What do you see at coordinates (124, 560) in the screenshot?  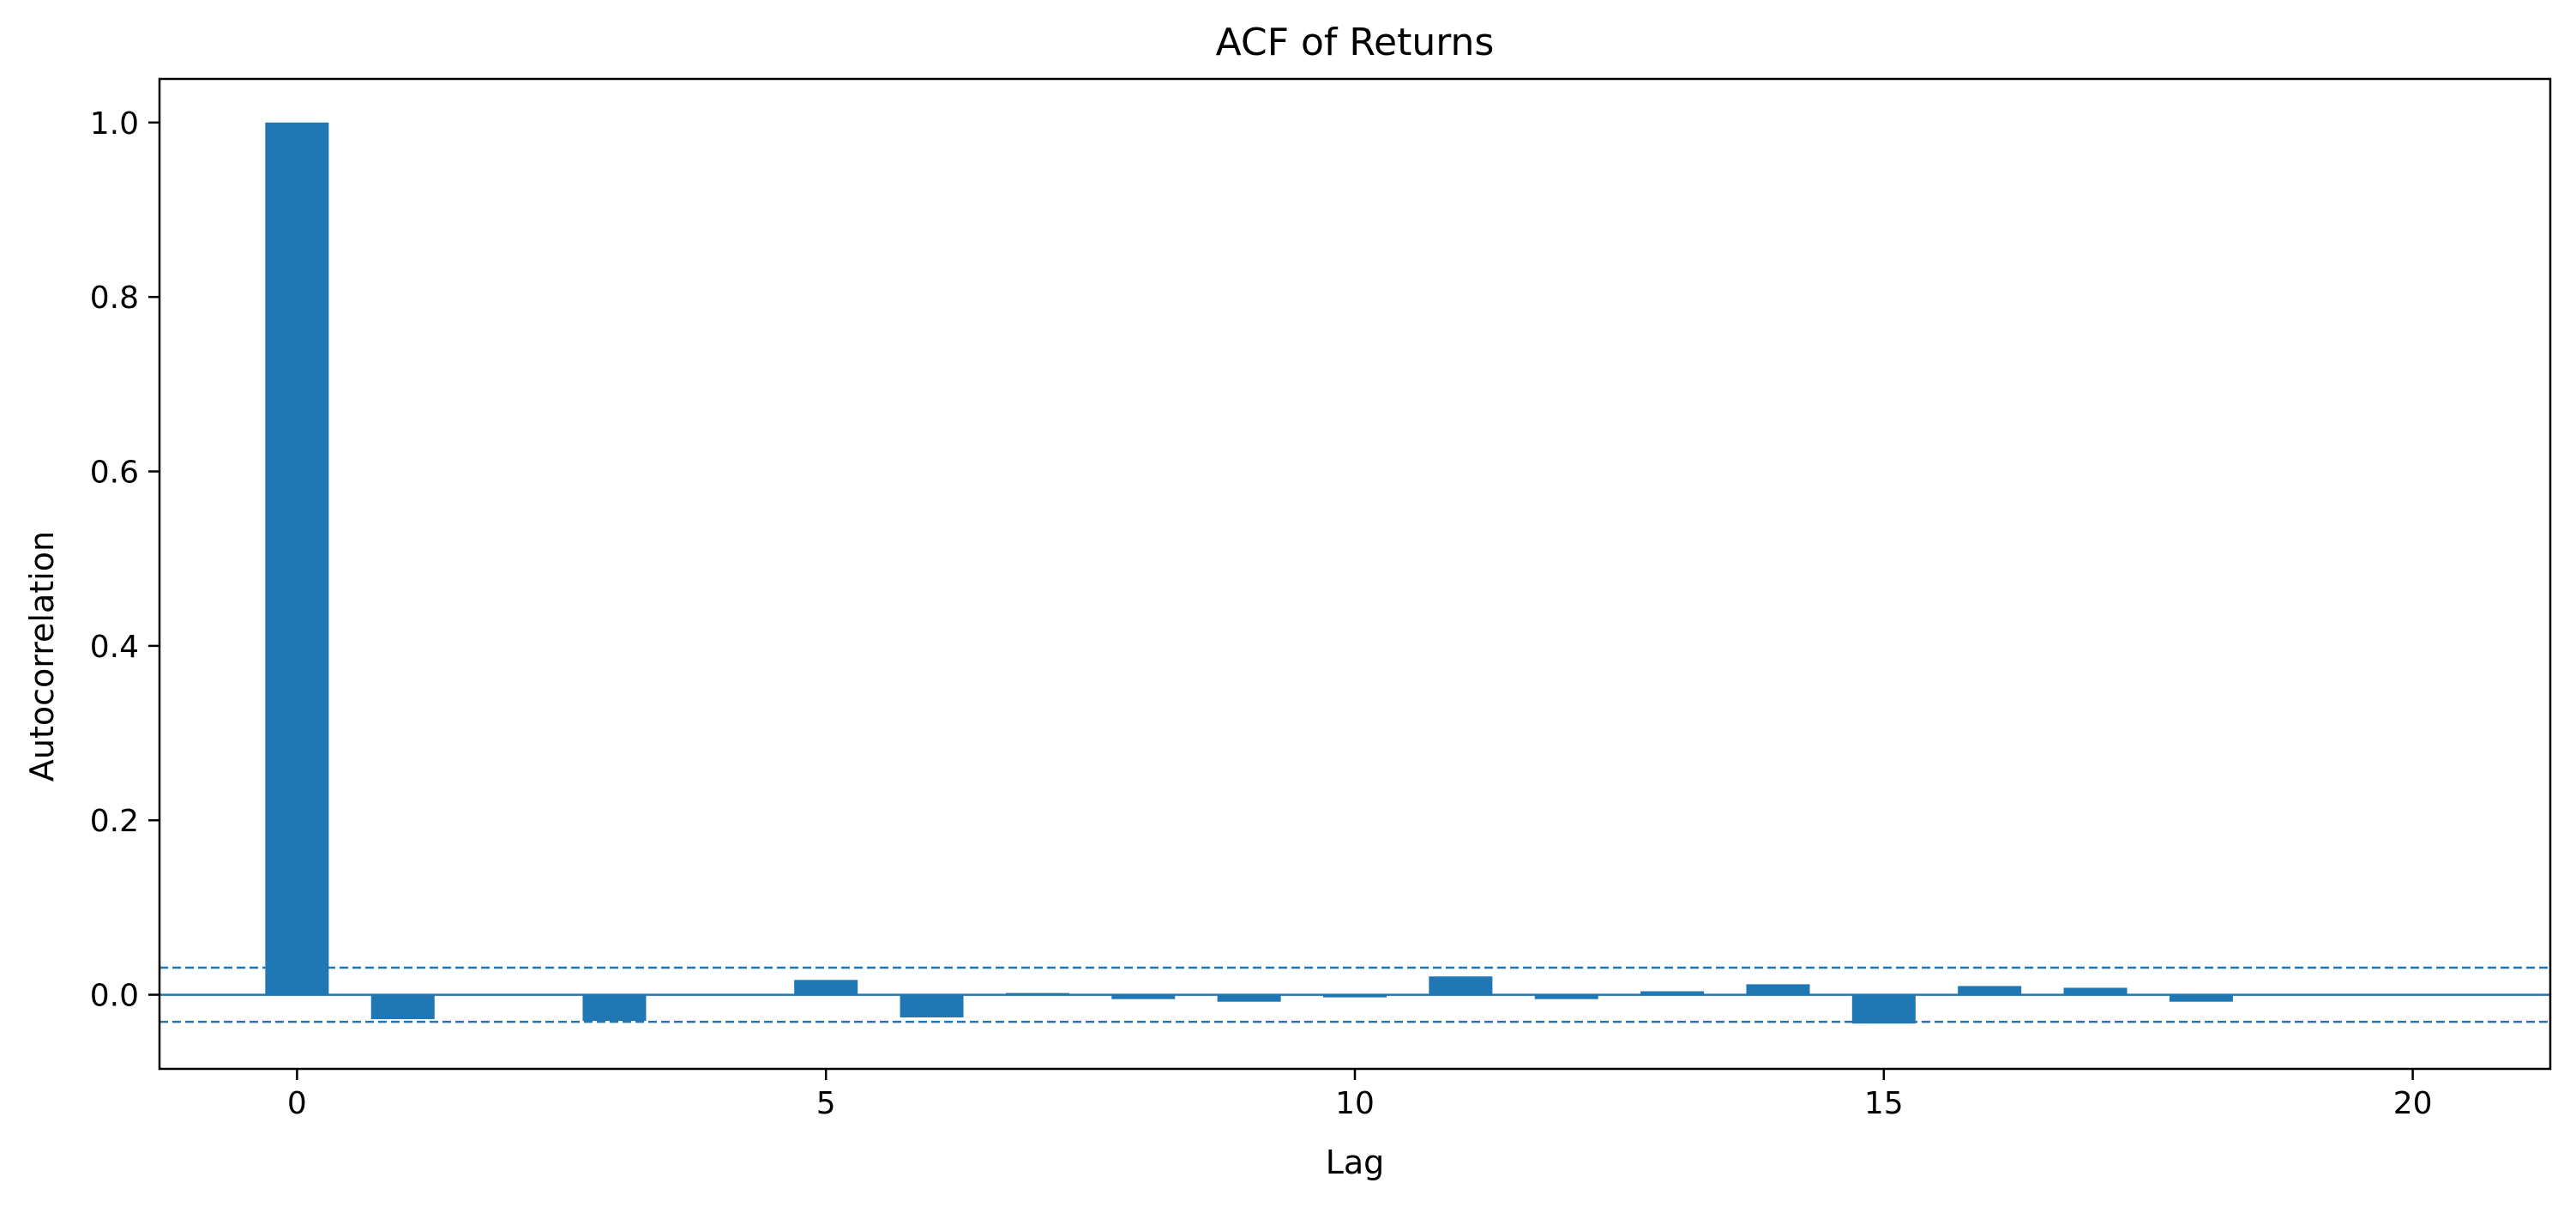 I see `y-axis-ticks: 0.0 0.2 0.4 0.6 0.8 1.0` at bounding box center [124, 560].